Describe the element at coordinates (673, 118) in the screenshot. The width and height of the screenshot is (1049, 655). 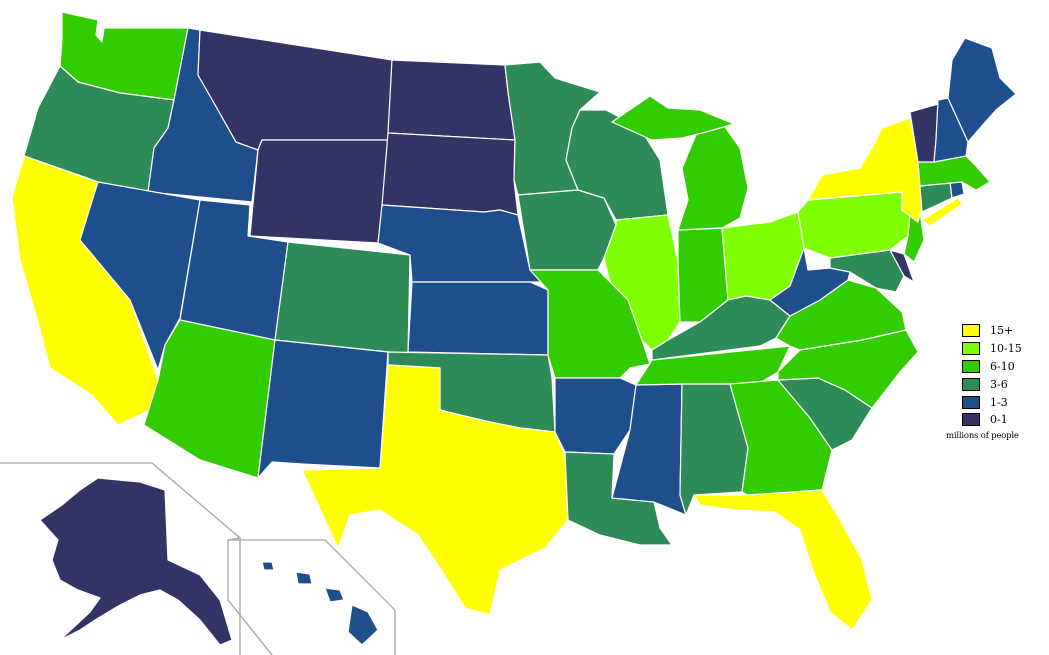
I see `state-michigan-upper` at that location.